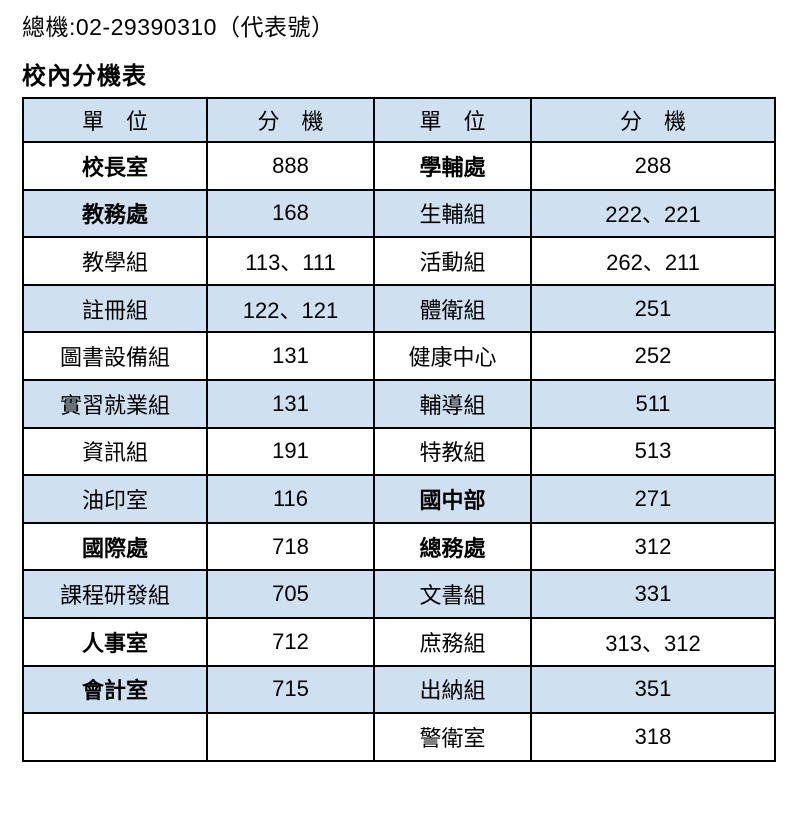 This screenshot has width=797, height=832. What do you see at coordinates (653, 689) in the screenshot?
I see `extension-cell: 351` at bounding box center [653, 689].